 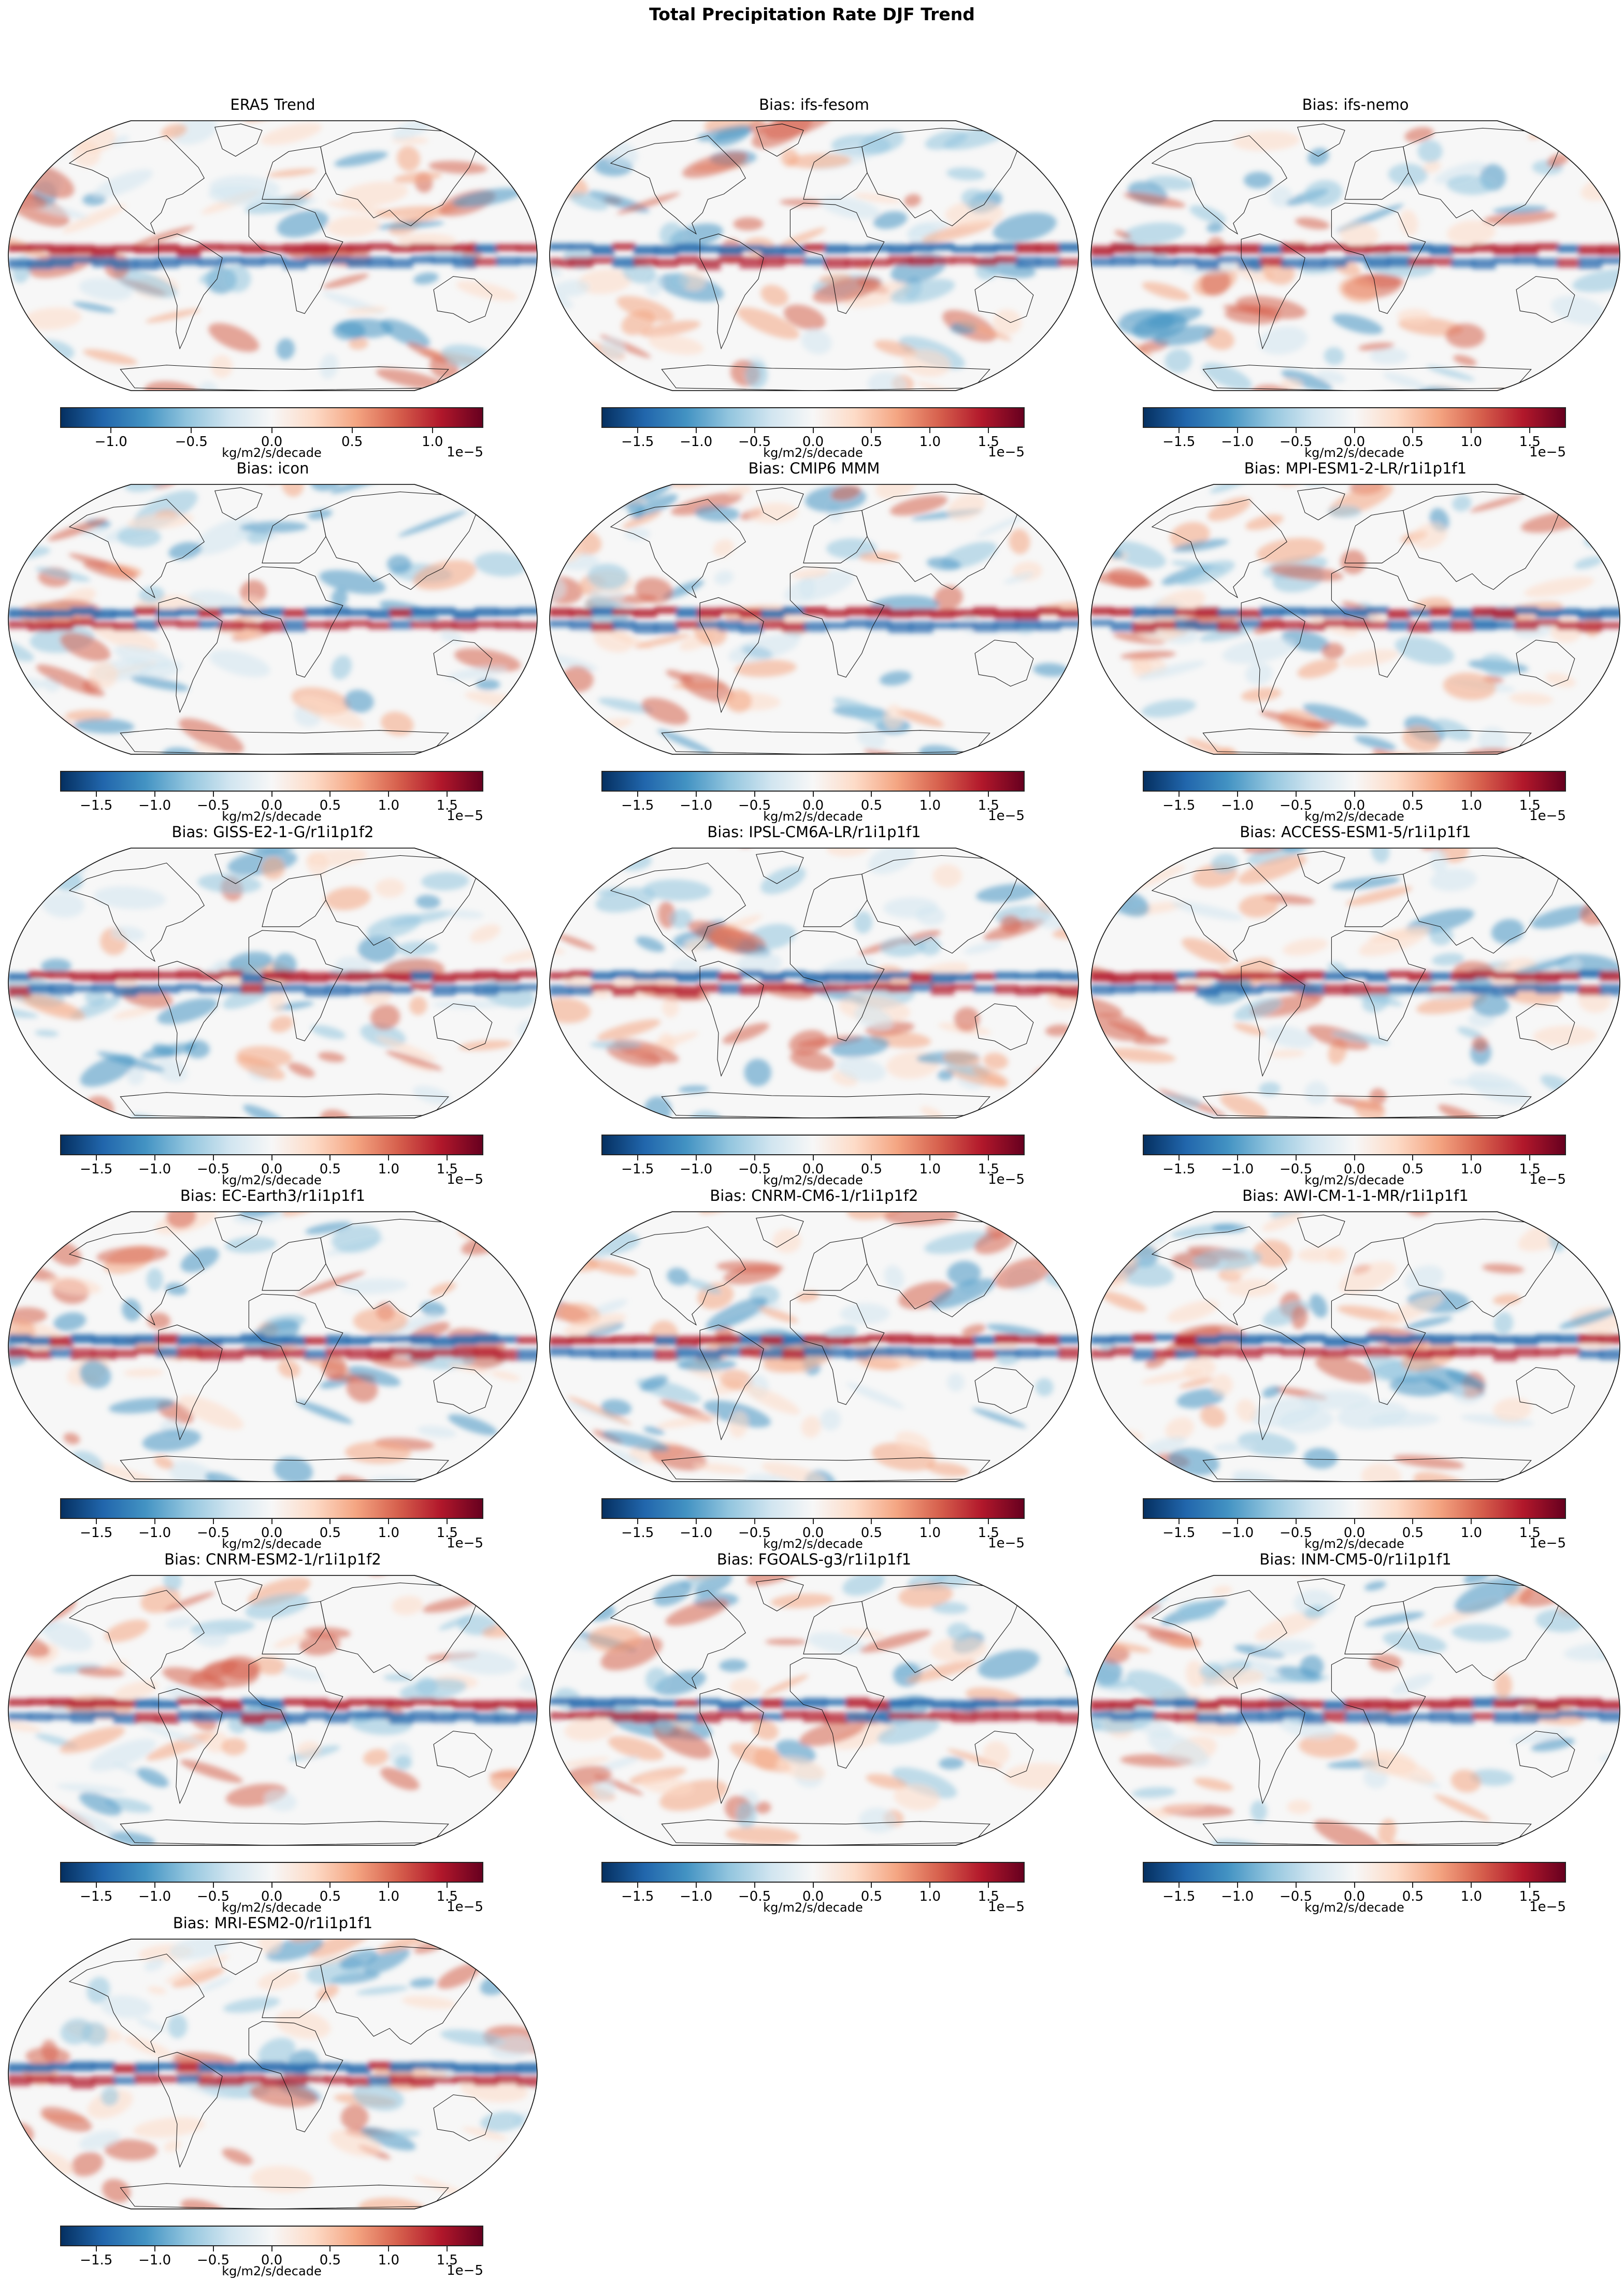 What do you see at coordinates (213, 1533) in the screenshot?
I see `colorbar-tick-label: −0.5` at bounding box center [213, 1533].